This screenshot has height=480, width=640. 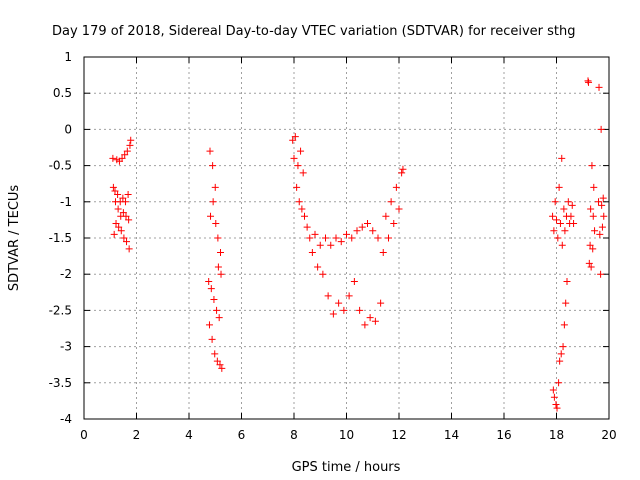 I want to click on x-axis-label: GPS time / hours, so click(x=346, y=467).